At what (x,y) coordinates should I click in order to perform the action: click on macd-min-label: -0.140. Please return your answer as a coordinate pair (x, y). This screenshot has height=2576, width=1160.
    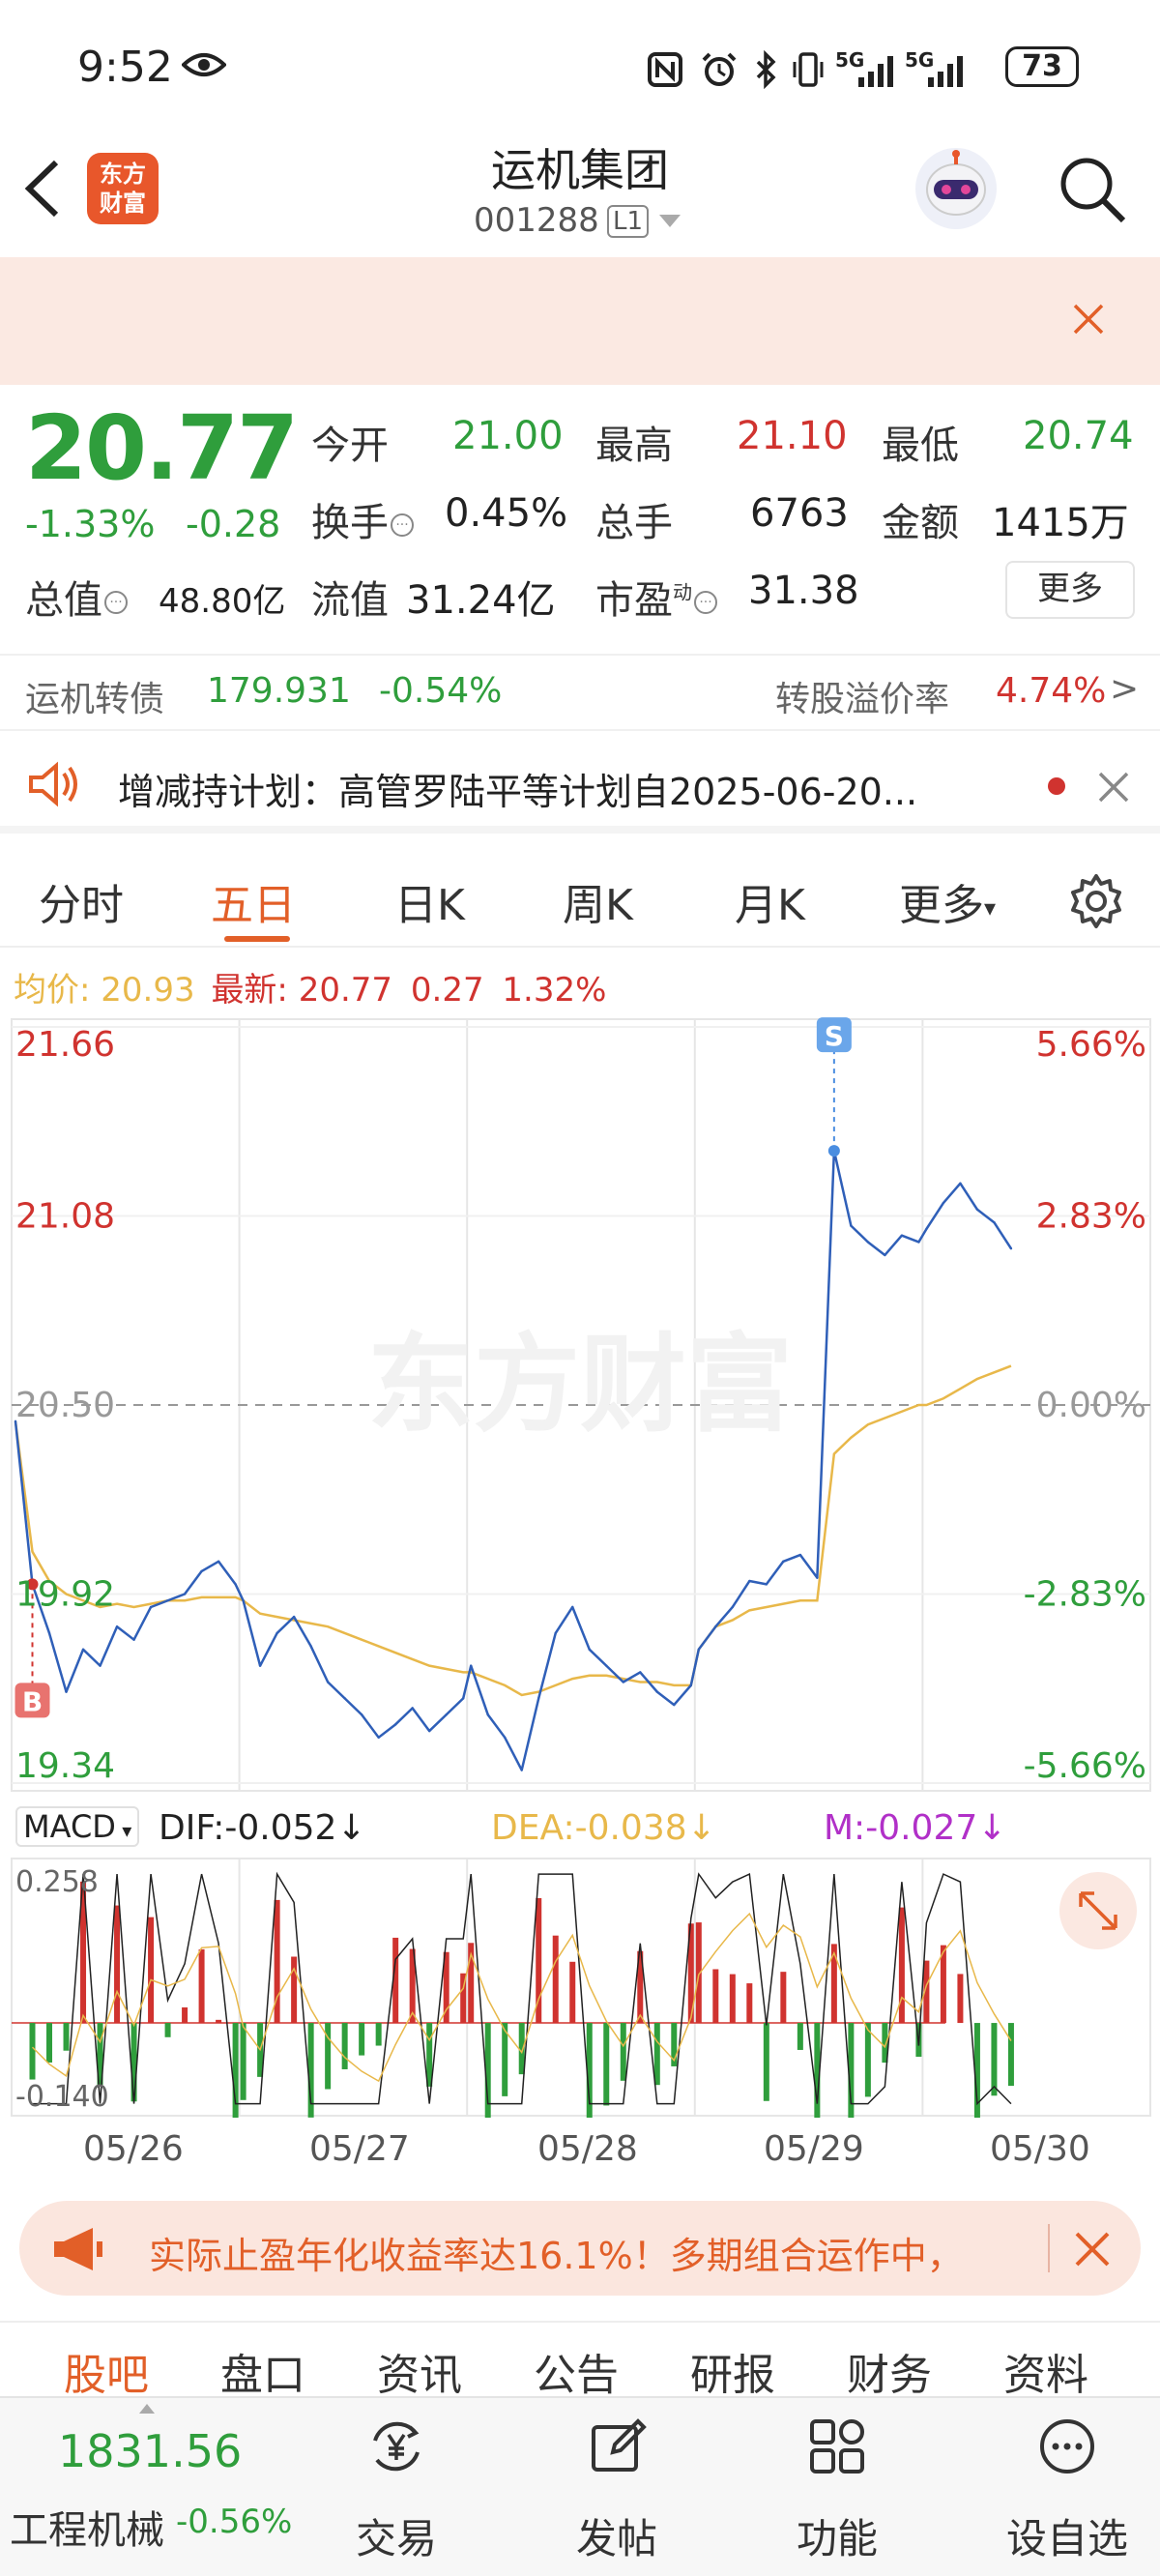
    Looking at the image, I should click on (62, 2097).